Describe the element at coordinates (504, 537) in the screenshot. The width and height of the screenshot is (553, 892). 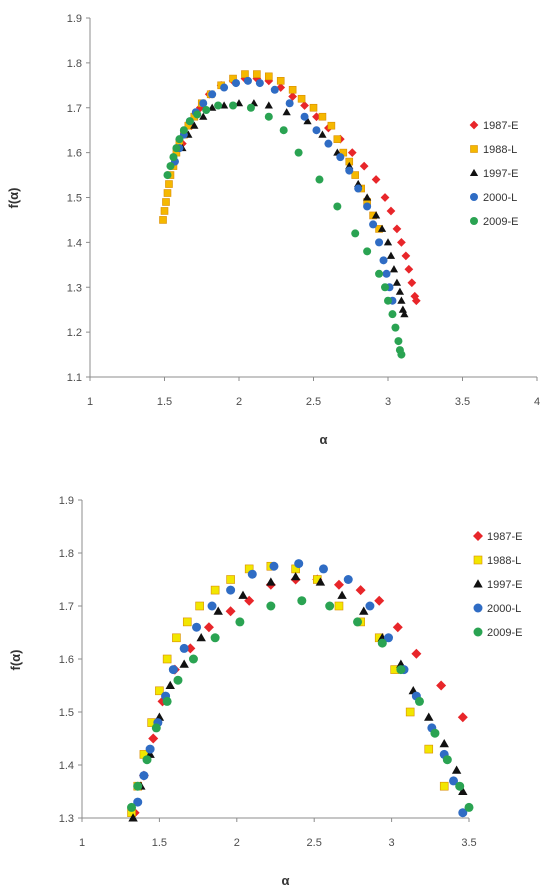
I see `legend-label: 1987-E` at that location.